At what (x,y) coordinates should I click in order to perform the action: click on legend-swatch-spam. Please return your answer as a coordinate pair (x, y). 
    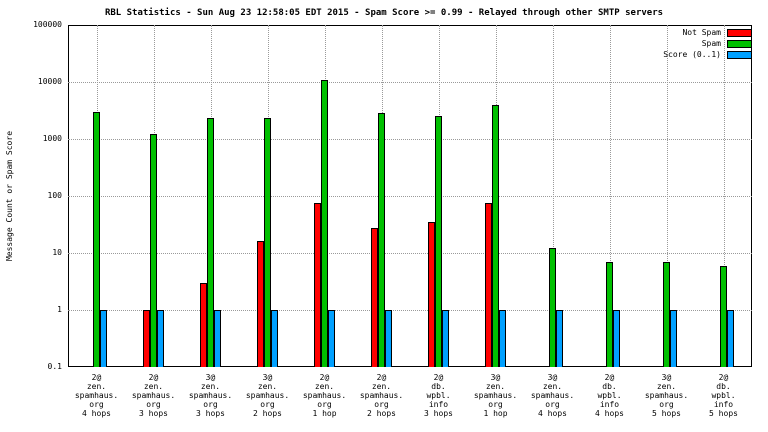
    Looking at the image, I should click on (739, 43).